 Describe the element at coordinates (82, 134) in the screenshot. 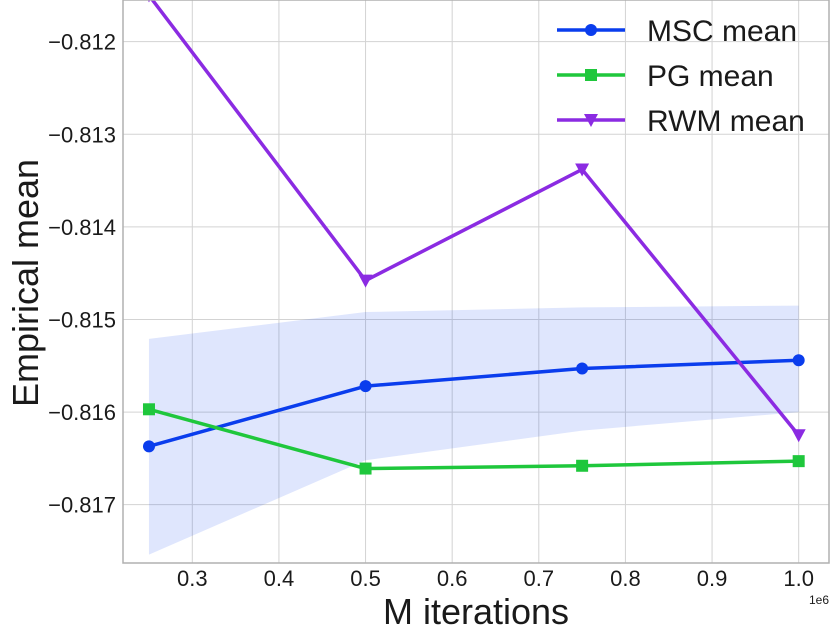

I see `y-tick-label: −0.813` at that location.